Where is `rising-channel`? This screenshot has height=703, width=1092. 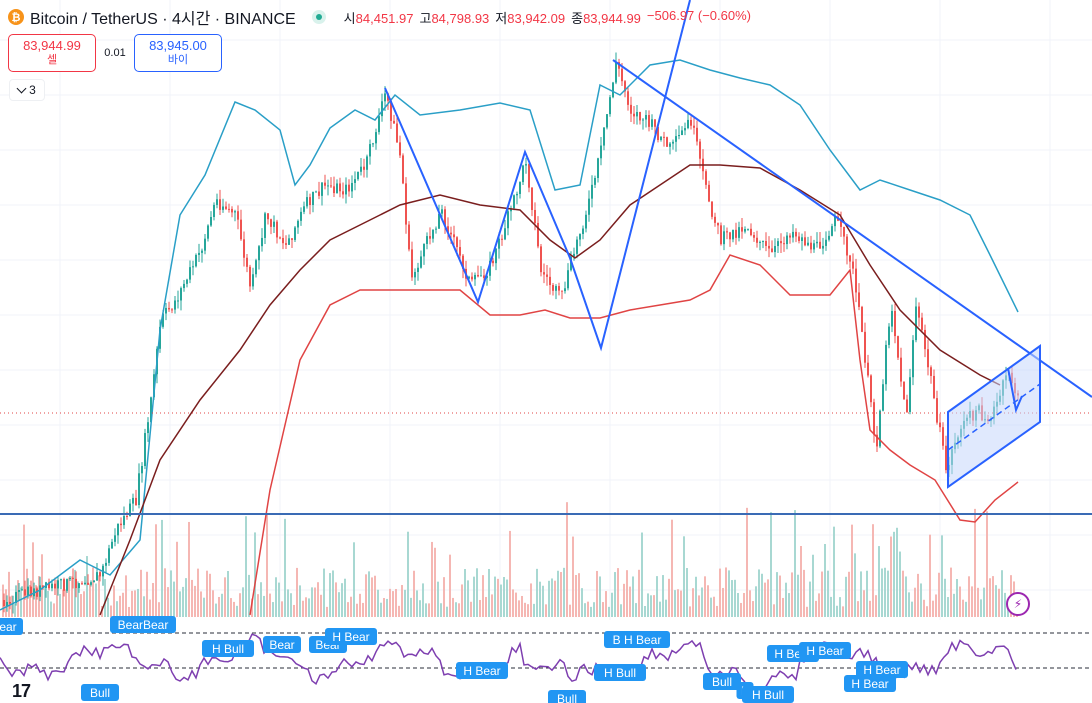
rising-channel is located at coordinates (994, 416).